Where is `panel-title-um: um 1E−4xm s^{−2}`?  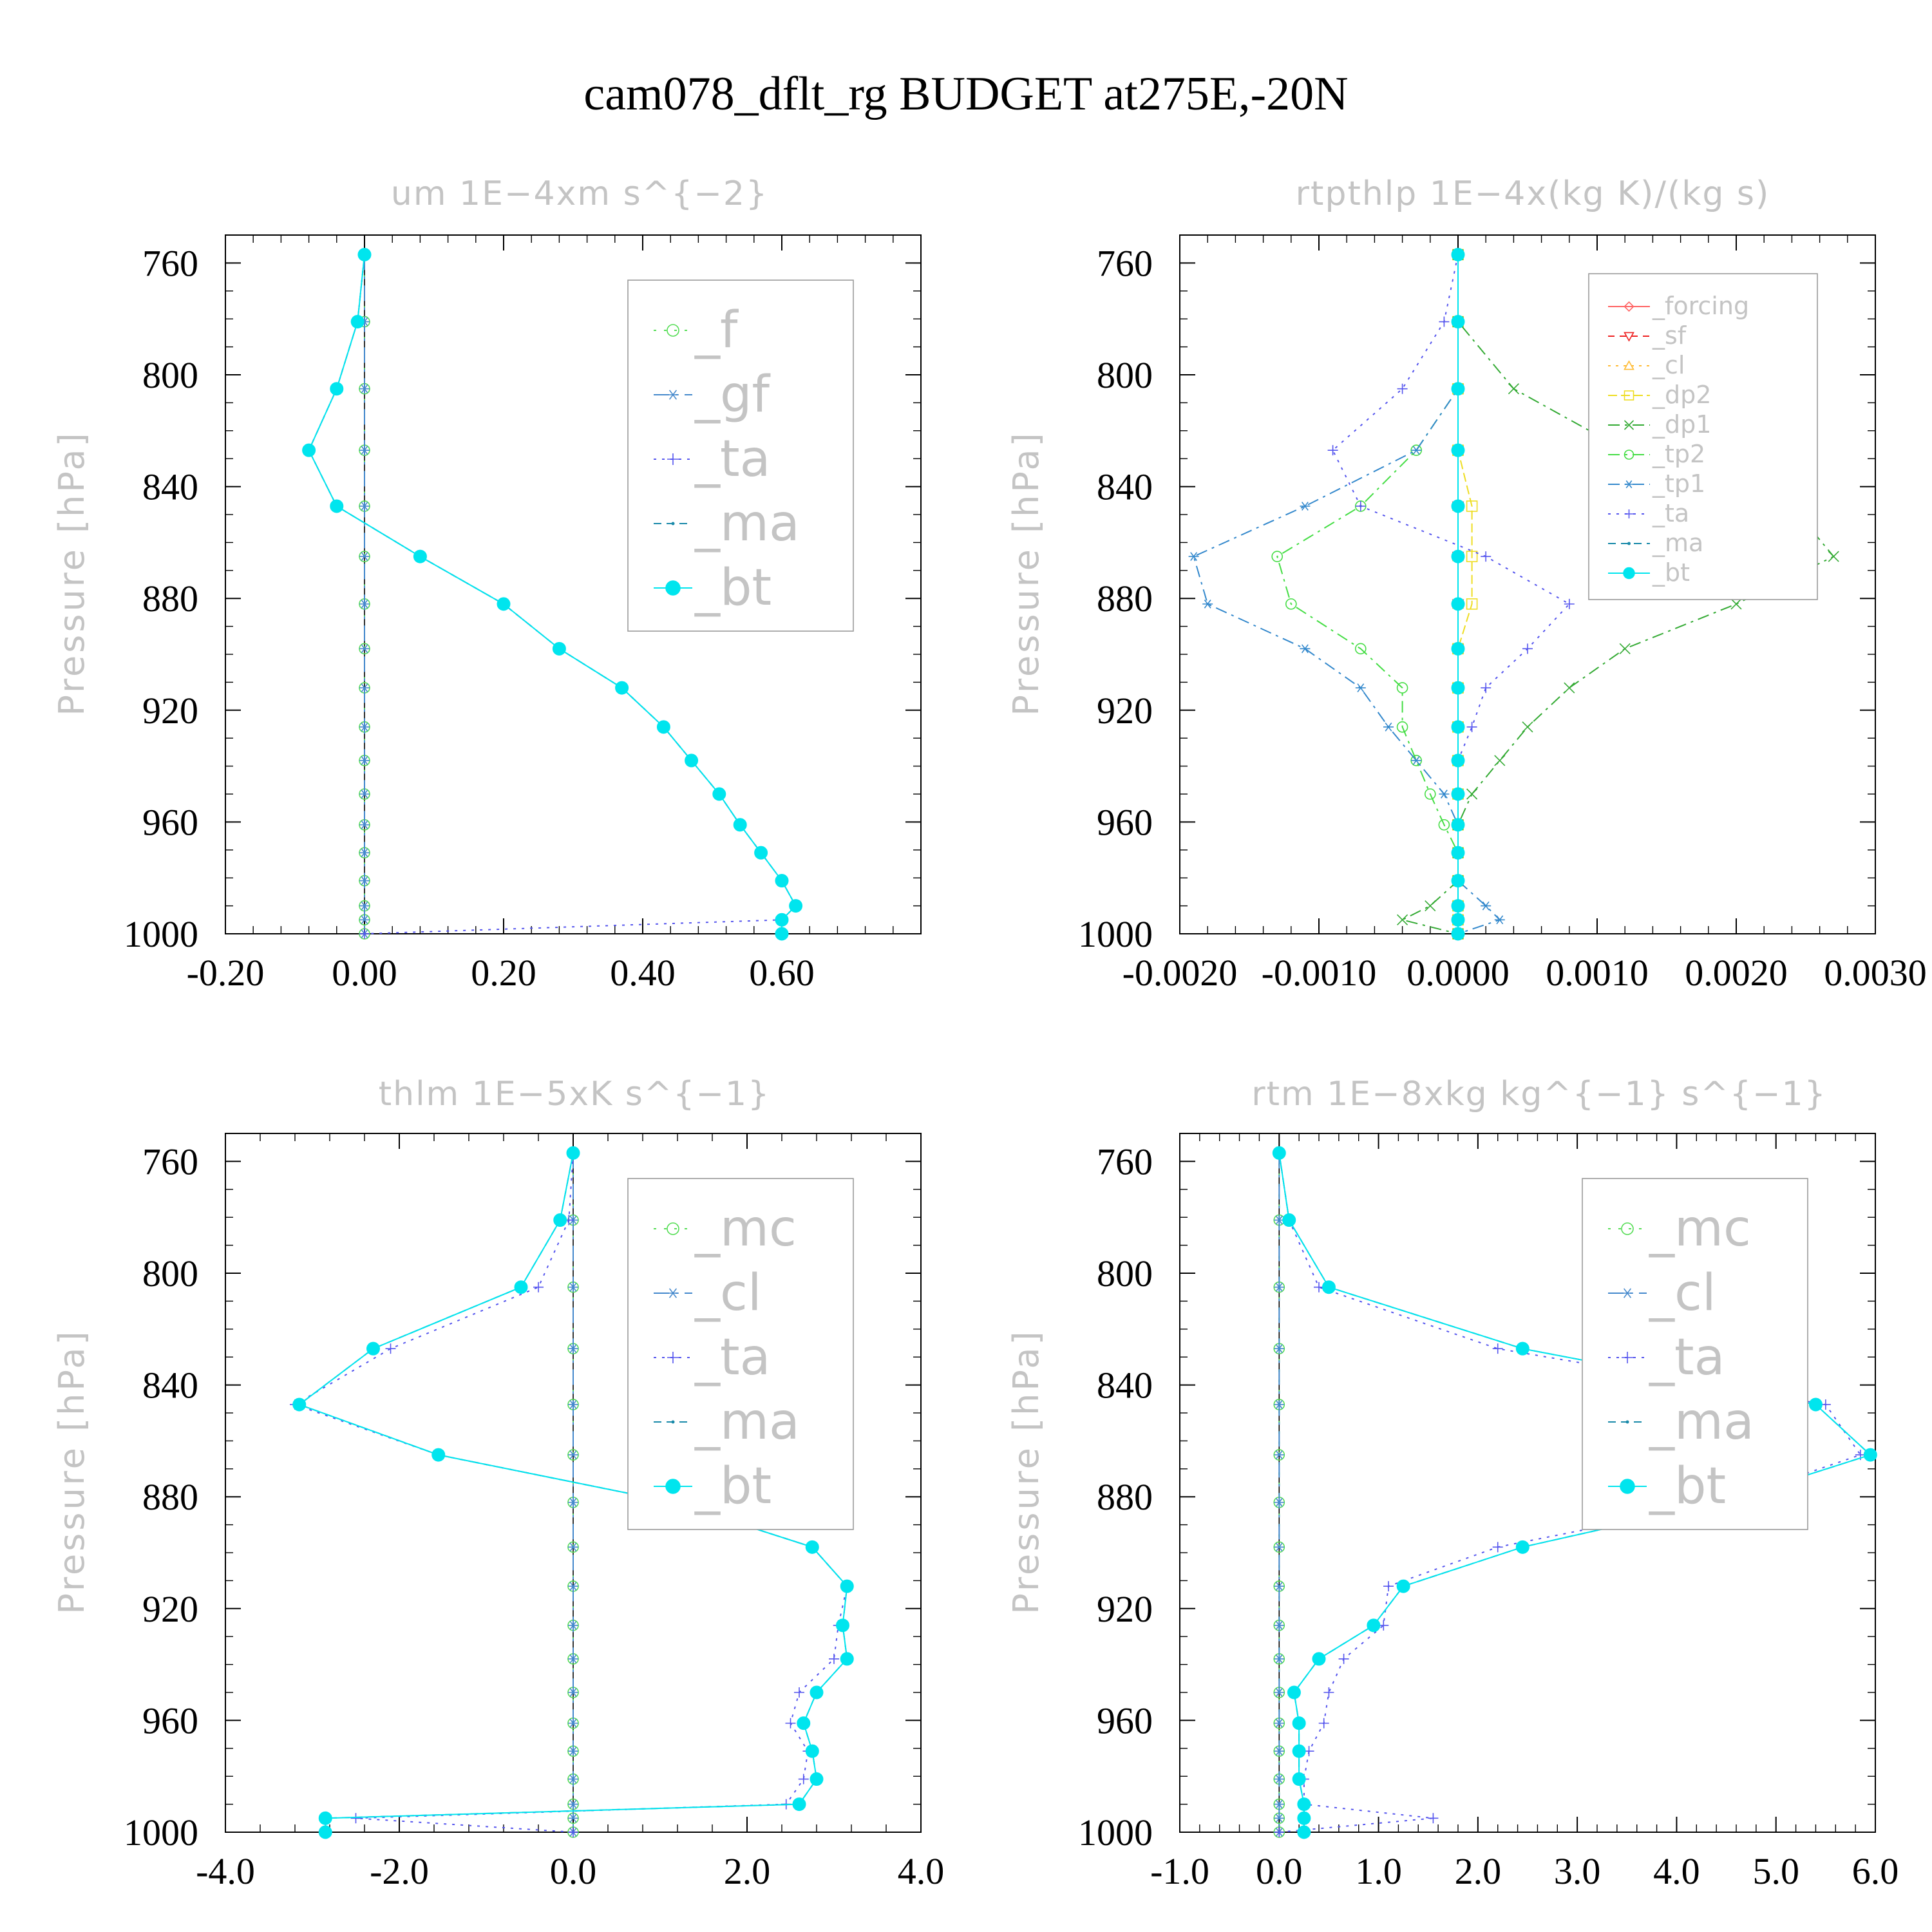 panel-title-um: um 1E−4xm s^{−2} is located at coordinates (579, 194).